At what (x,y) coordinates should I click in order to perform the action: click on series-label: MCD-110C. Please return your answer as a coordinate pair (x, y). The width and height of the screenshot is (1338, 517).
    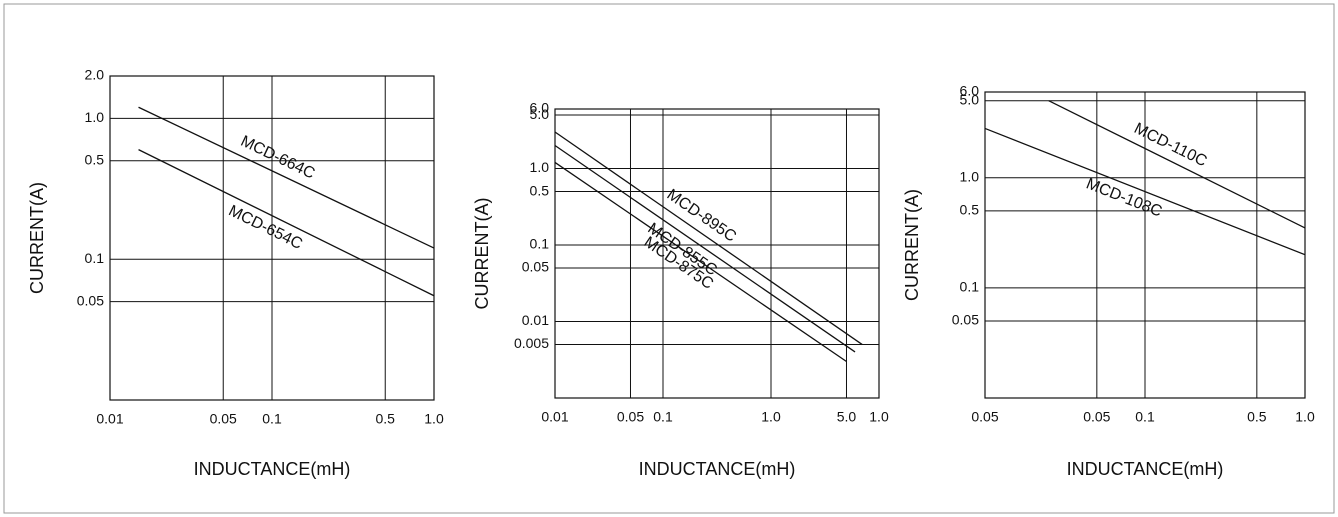
    Looking at the image, I should click on (1170, 145).